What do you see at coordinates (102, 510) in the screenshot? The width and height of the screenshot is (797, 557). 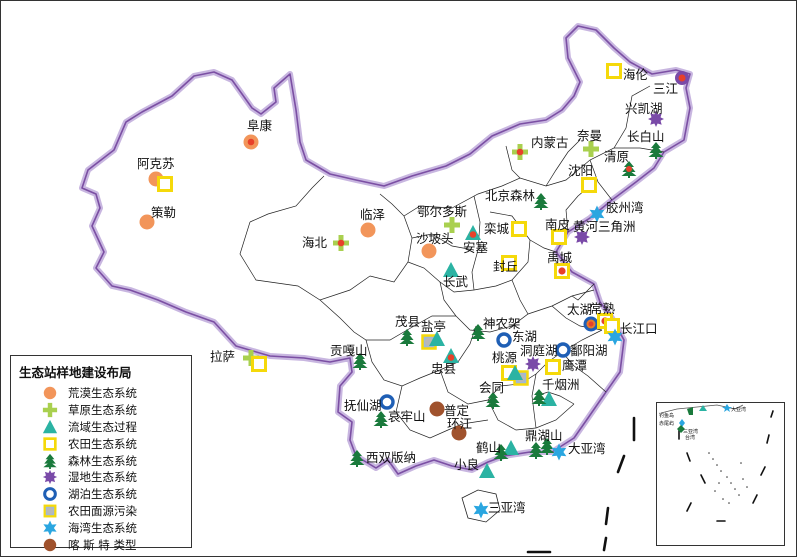 I see `legend-label: 农田面源污染` at bounding box center [102, 510].